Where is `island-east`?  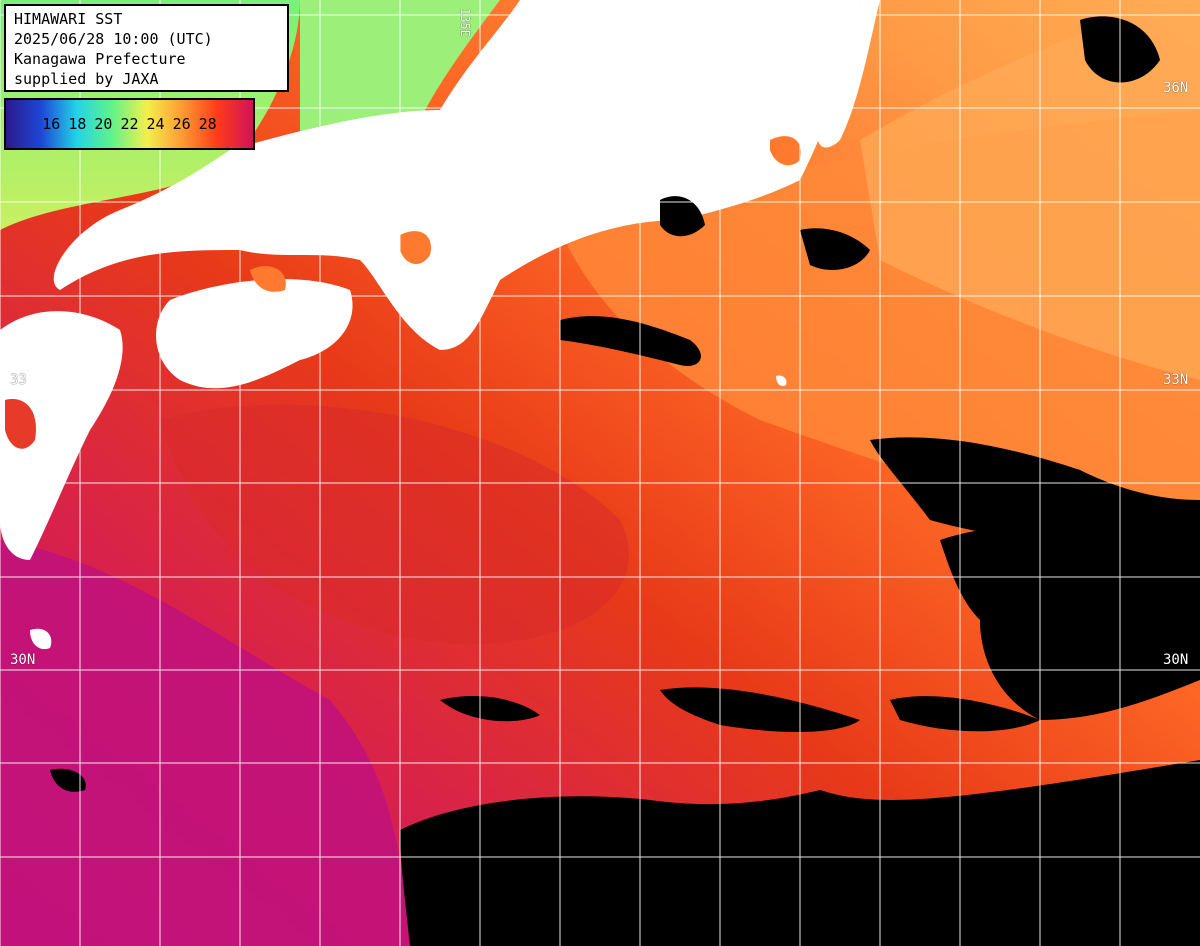
island-east is located at coordinates (781, 380).